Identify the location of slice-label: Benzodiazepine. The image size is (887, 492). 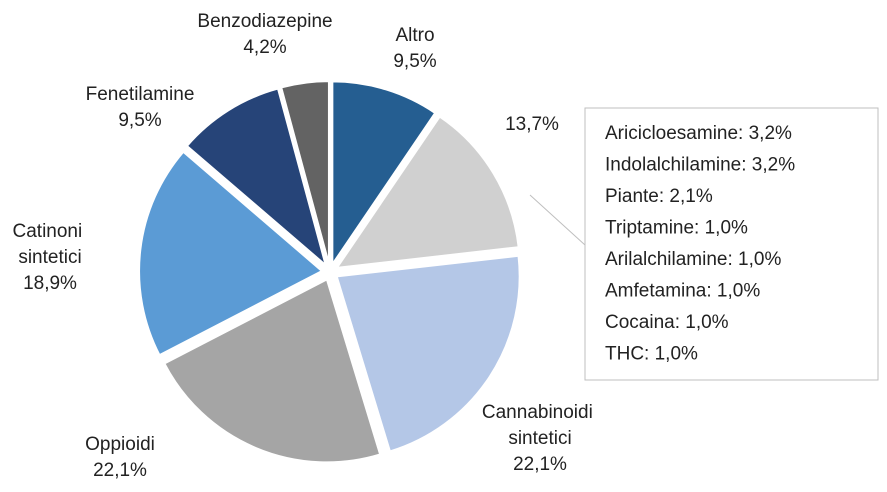
(264, 21).